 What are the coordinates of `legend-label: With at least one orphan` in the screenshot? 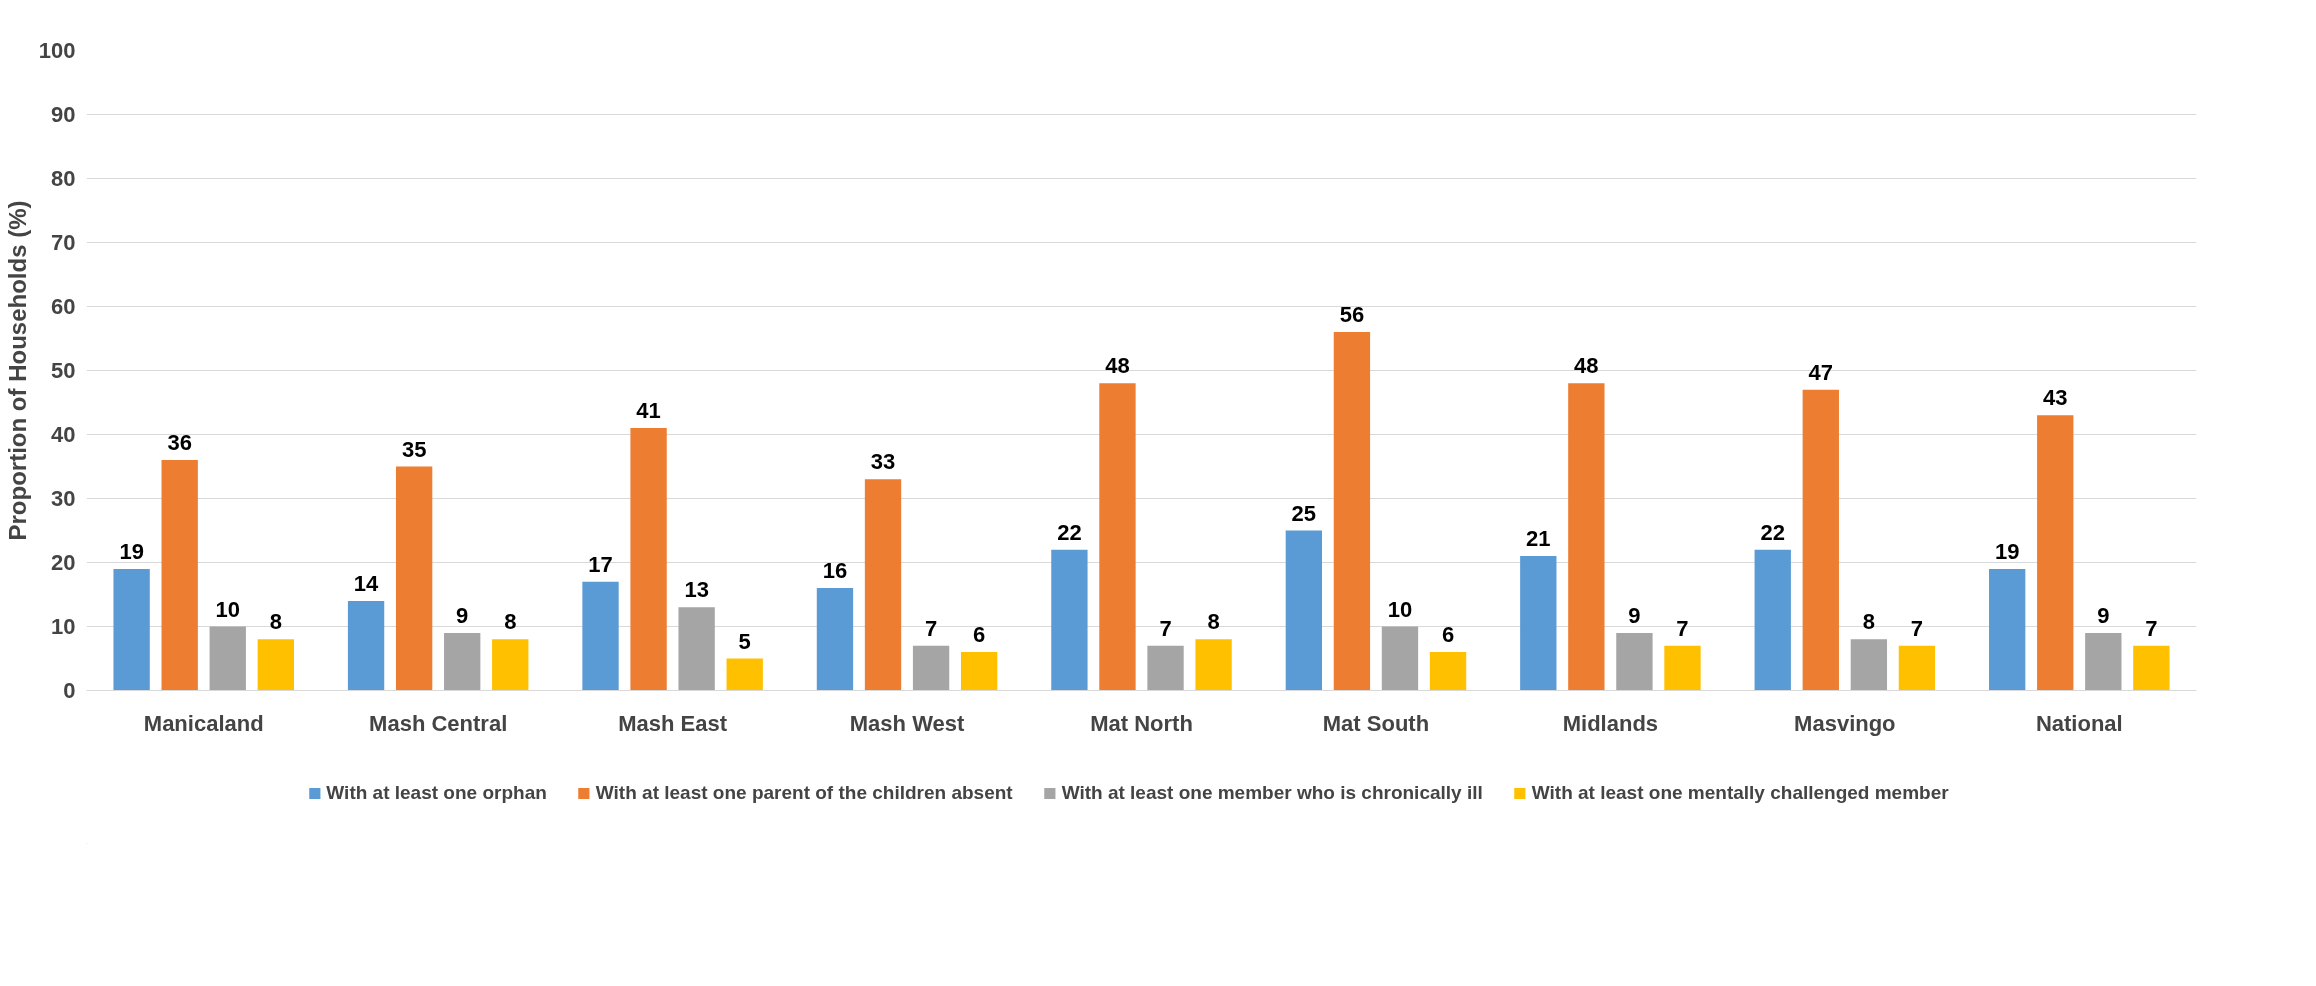 It's located at (436, 793).